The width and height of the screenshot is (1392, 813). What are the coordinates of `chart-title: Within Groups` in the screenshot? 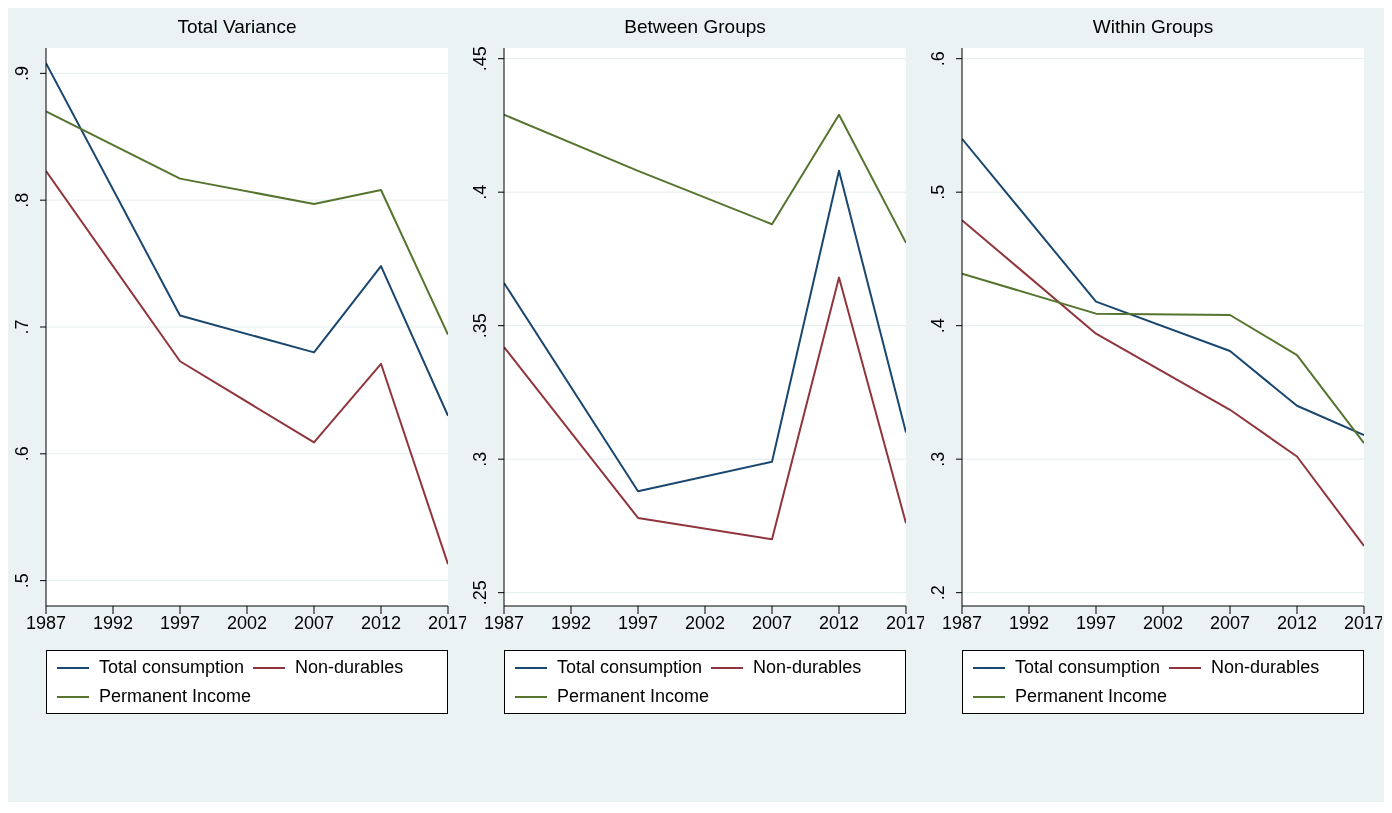 It's located at (1153, 27).